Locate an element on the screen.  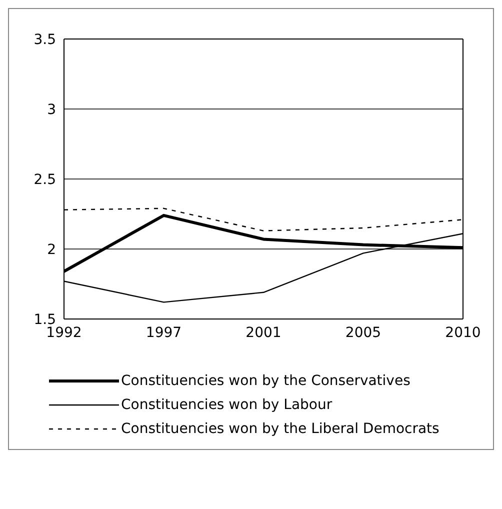
legend-label: Constituencies won by the Conservatives is located at coordinates (265, 381).